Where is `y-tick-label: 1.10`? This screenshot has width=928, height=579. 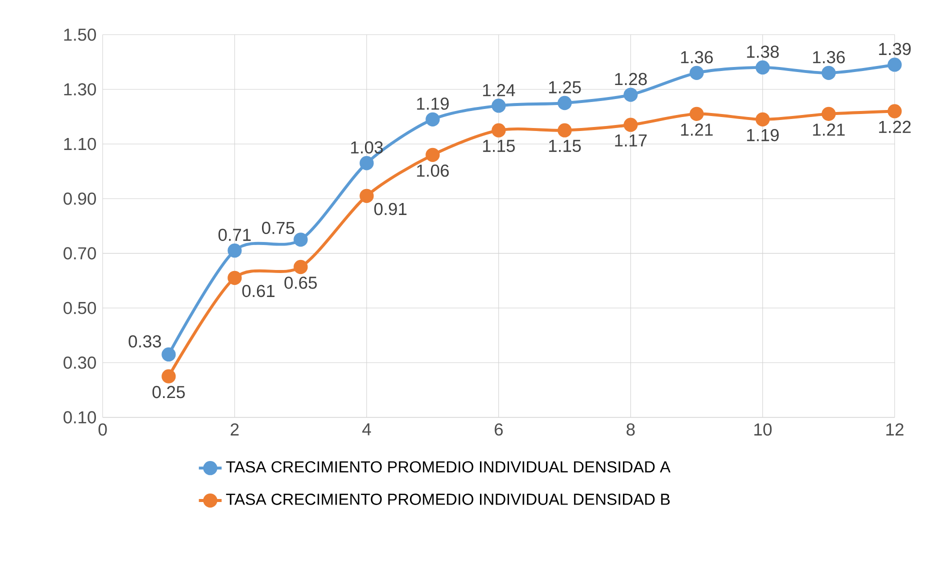 y-tick-label: 1.10 is located at coordinates (80, 144).